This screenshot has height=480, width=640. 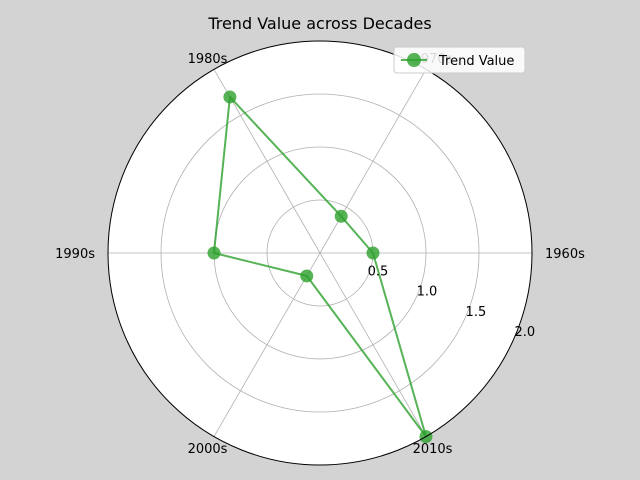 I want to click on angle-label-2010s: 2010s, so click(x=433, y=449).